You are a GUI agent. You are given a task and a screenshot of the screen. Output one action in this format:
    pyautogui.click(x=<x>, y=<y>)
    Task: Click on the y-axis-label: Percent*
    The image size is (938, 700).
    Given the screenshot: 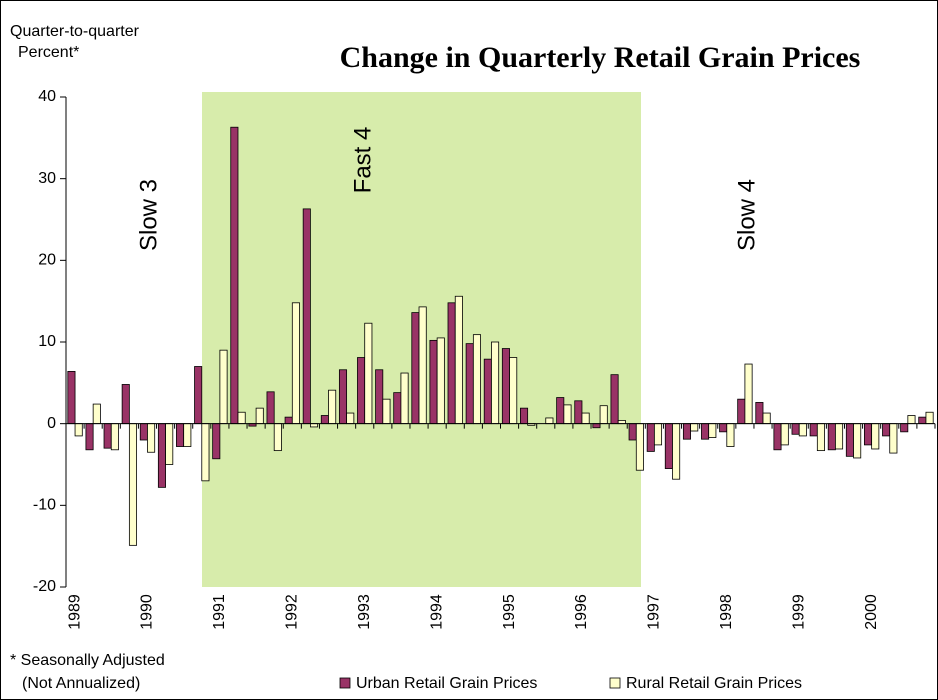 What is the action you would take?
    pyautogui.click(x=48, y=52)
    